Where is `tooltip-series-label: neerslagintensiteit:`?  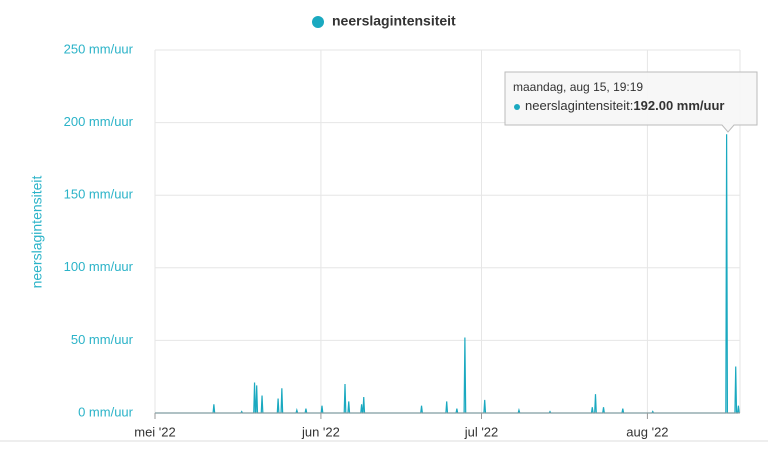 tooltip-series-label: neerslagintensiteit: is located at coordinates (579, 105).